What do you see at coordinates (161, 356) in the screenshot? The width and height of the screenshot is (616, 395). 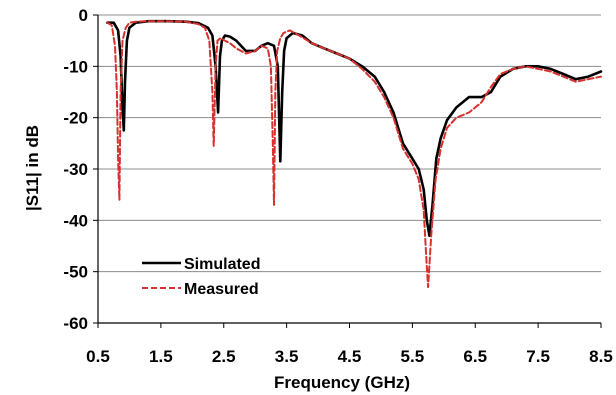 I see `x-tick-label: 1.5` at bounding box center [161, 356].